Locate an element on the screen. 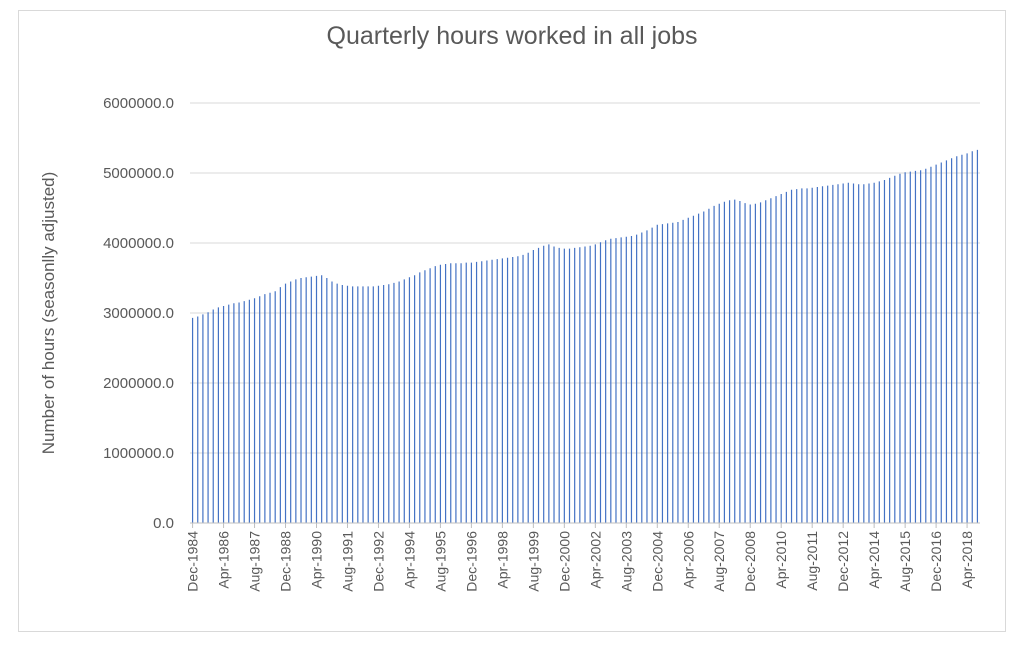 This screenshot has height=648, width=1024. x-tick-label: Apr-2018 is located at coordinates (967, 560).